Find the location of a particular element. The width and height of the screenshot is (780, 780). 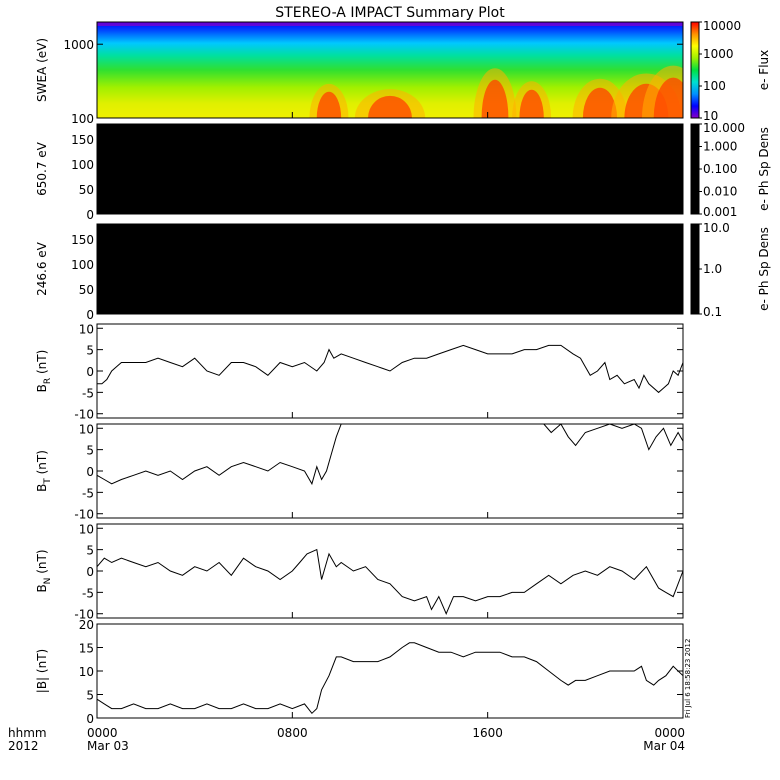

swea-frame is located at coordinates (390, 70).